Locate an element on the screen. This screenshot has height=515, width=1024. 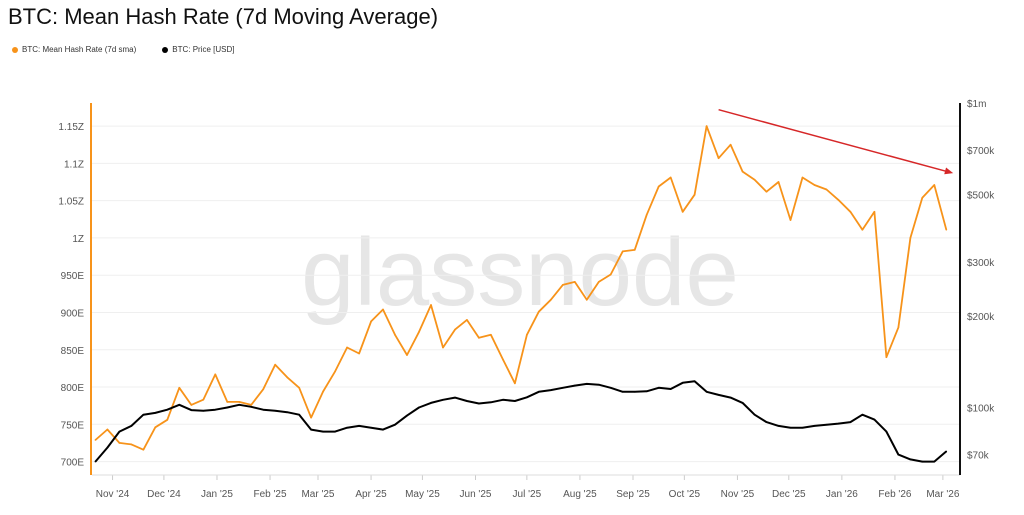
y-left-tick-label: 750E is located at coordinates (73, 425).